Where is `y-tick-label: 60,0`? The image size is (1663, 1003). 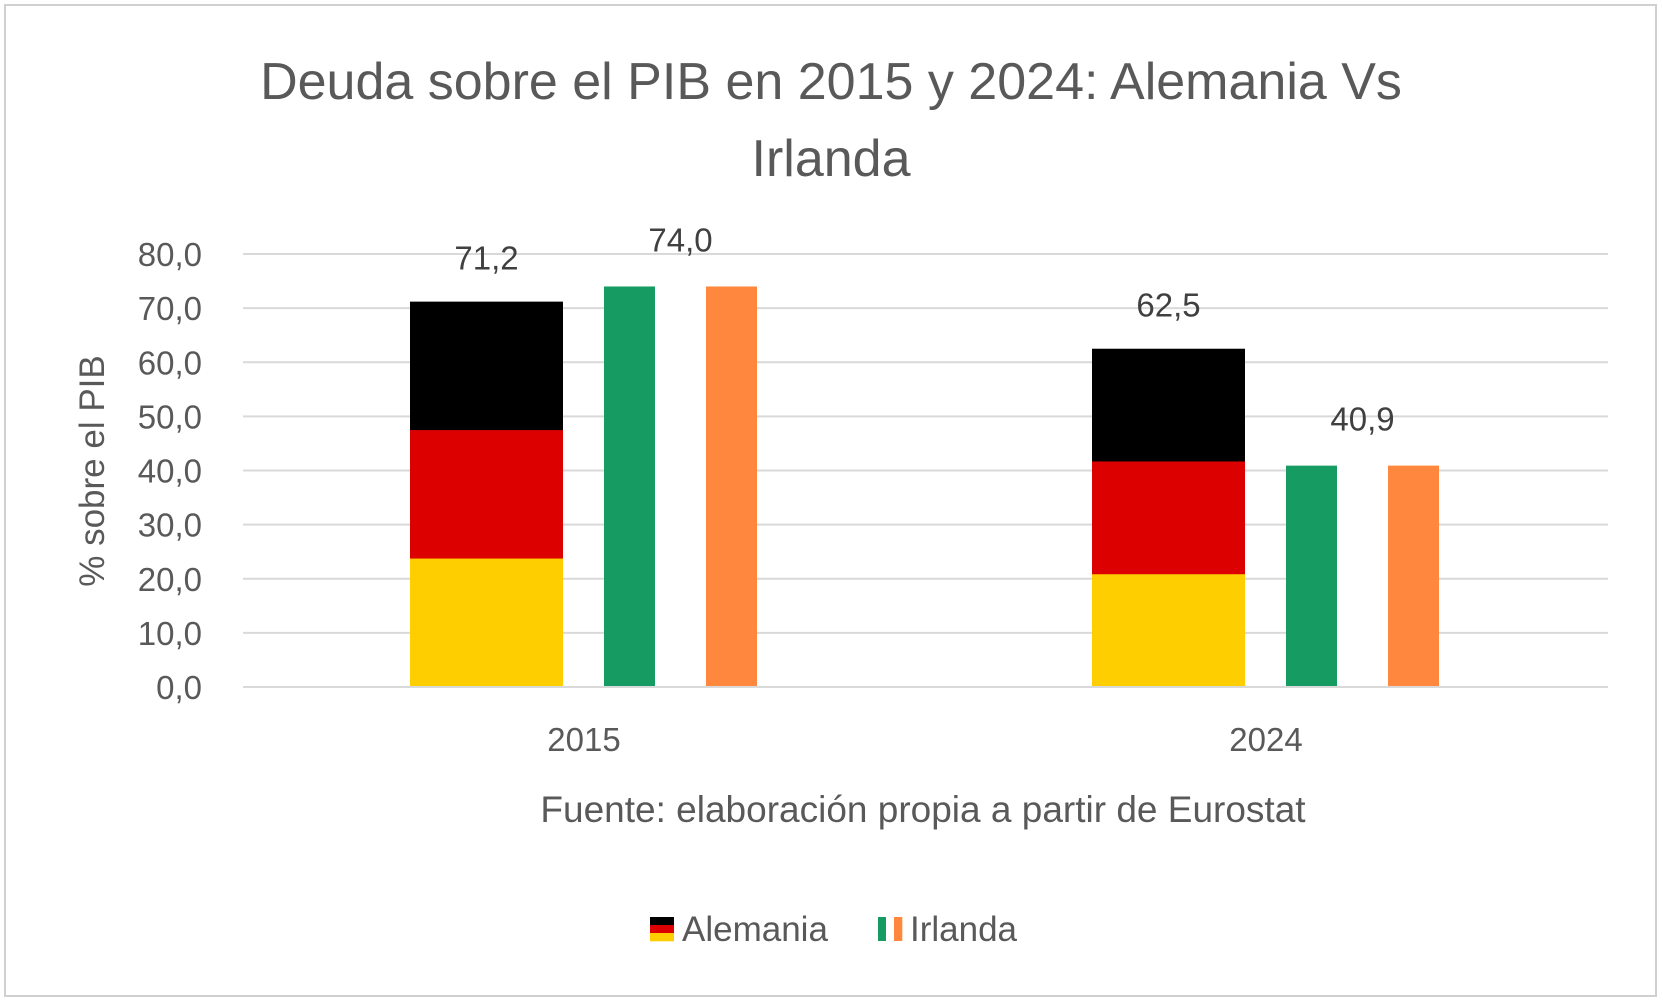
y-tick-label: 60,0 is located at coordinates (170, 362).